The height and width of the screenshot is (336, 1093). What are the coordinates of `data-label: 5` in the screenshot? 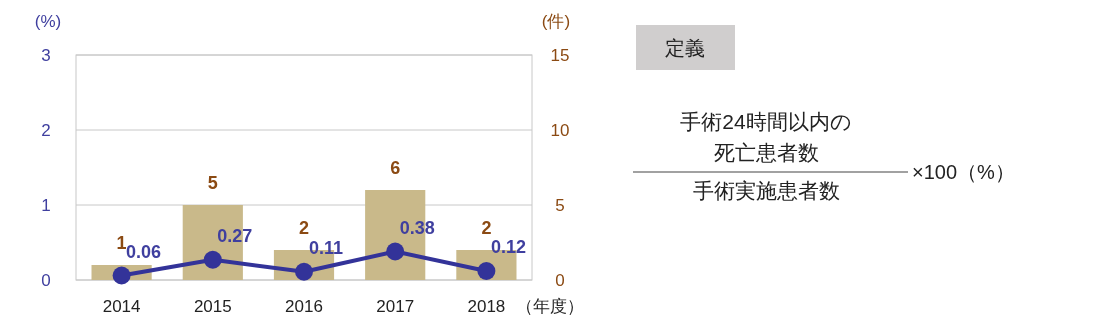 It's located at (212, 183).